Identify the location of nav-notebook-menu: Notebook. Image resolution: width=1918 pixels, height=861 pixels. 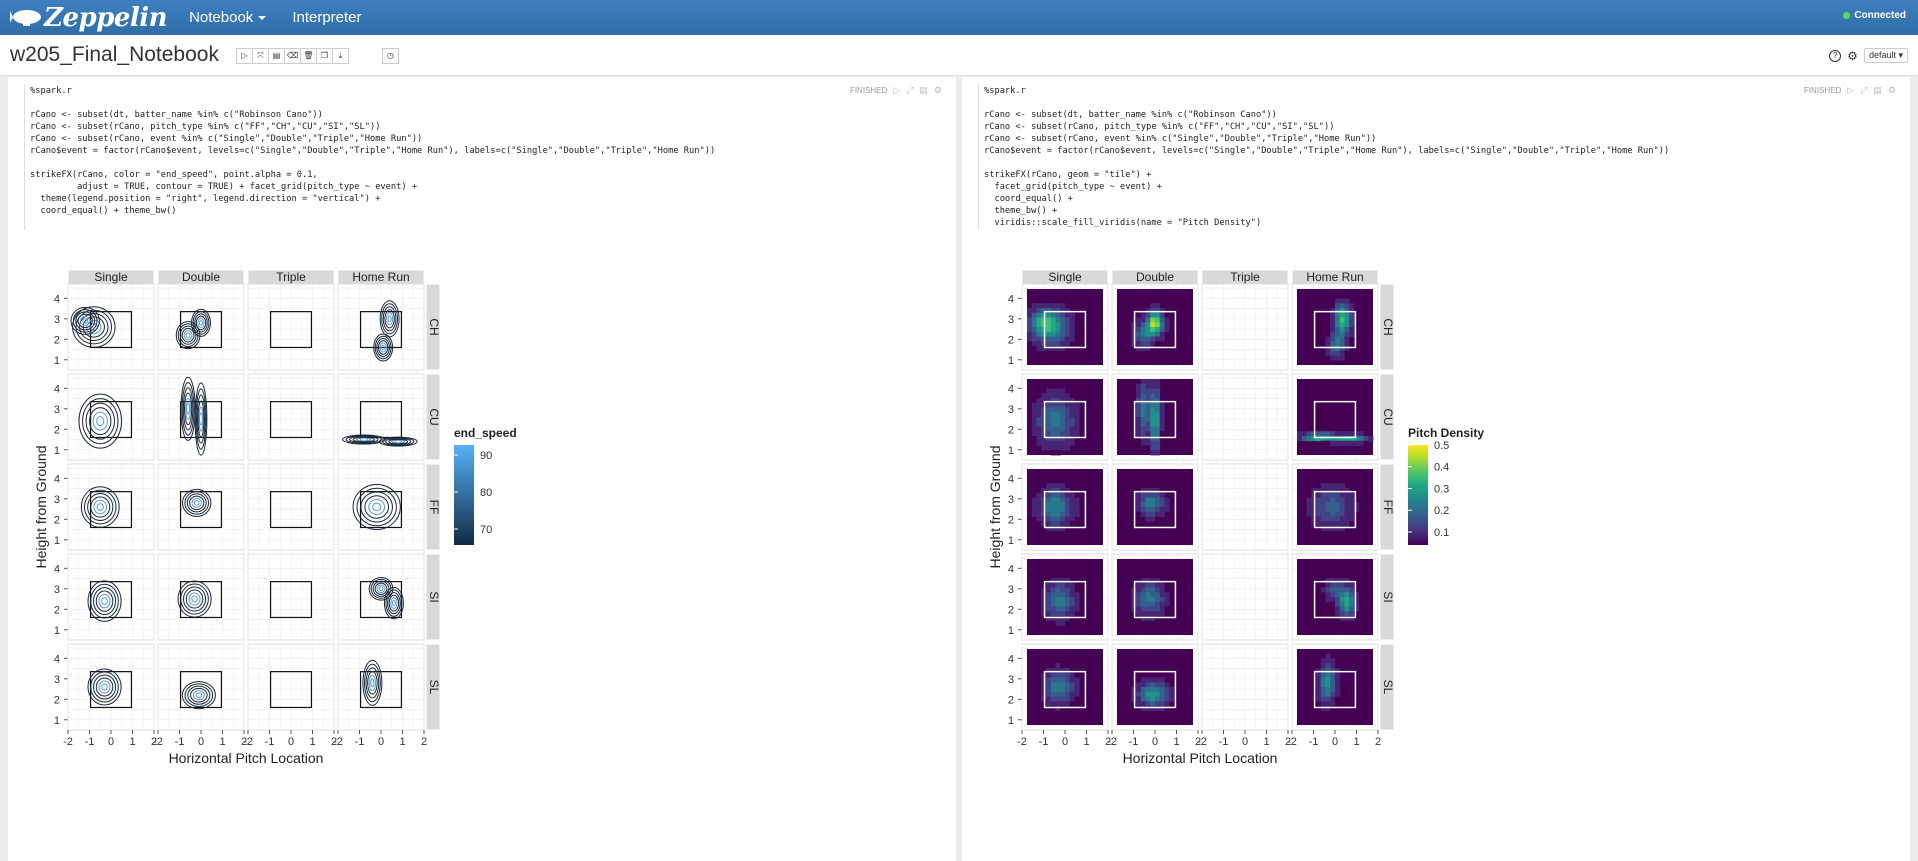
(228, 17).